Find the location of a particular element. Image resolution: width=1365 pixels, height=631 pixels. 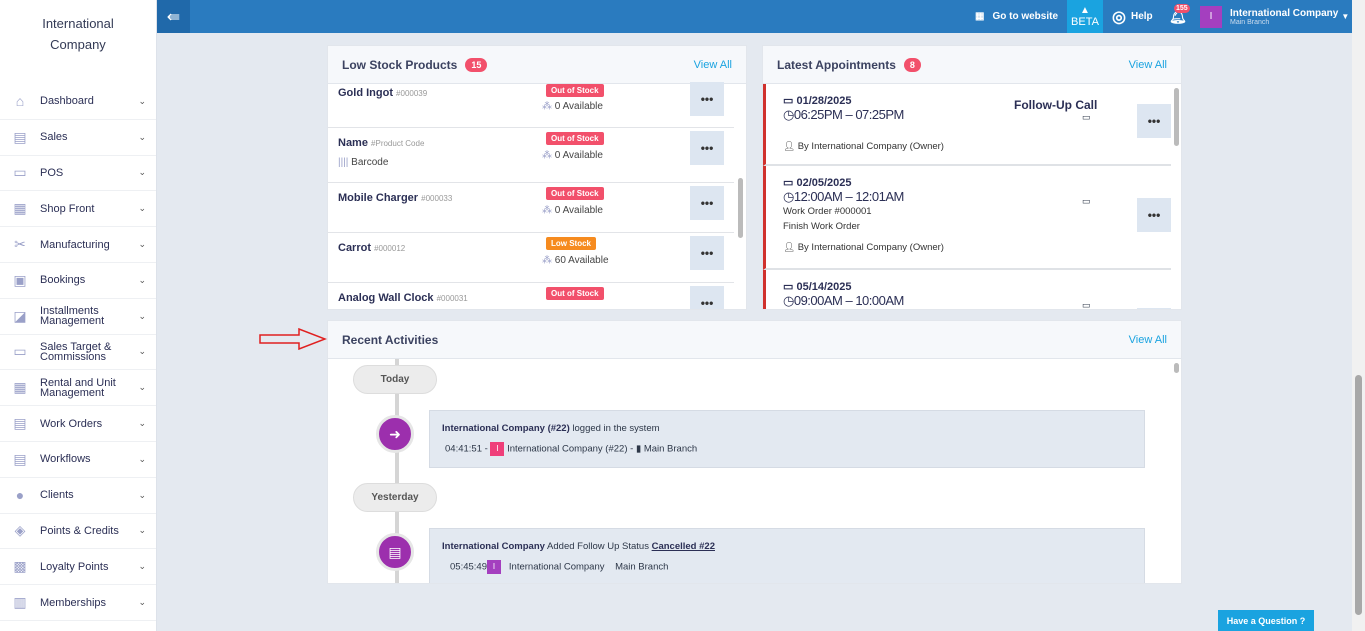

brand-name: International Company is located at coordinates (78, 34).